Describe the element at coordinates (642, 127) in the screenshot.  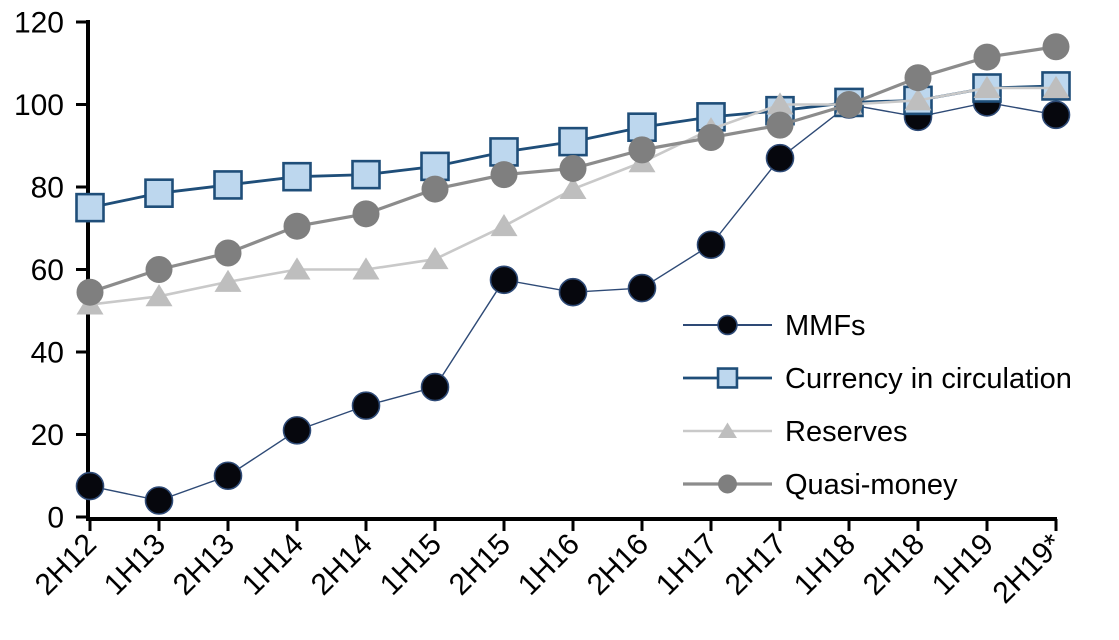
I see `data-point-currency-in-circulation-2h16` at that location.